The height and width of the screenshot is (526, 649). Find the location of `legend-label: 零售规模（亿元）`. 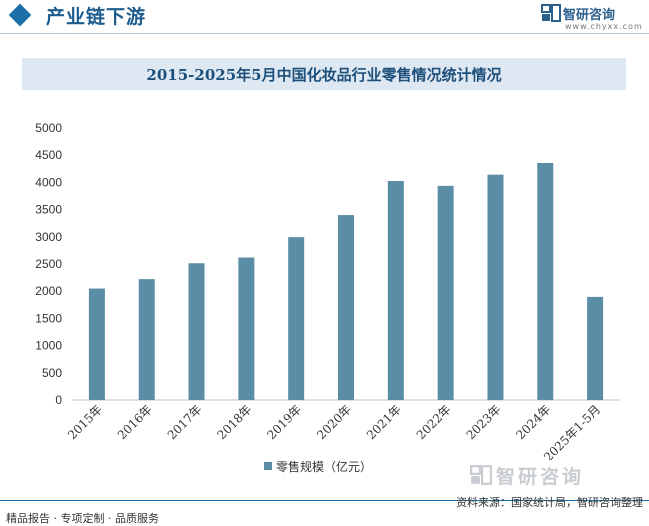

legend-label: 零售规模（亿元） is located at coordinates (324, 467).